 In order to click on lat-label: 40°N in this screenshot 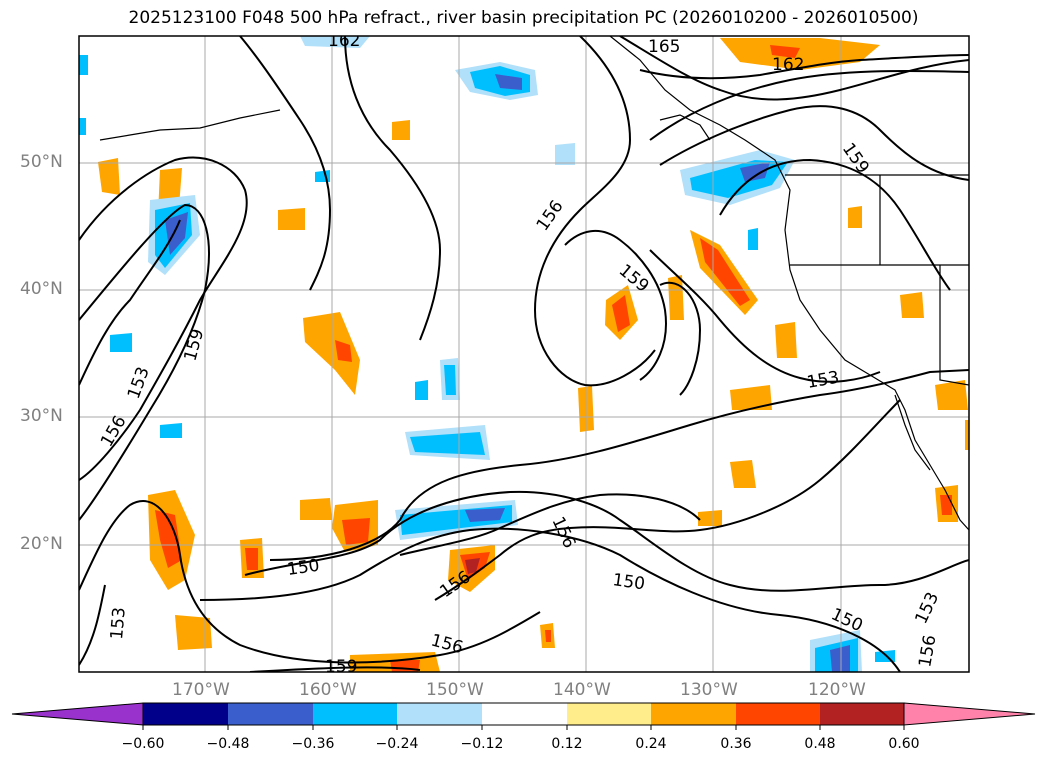, I will do `click(41, 289)`.